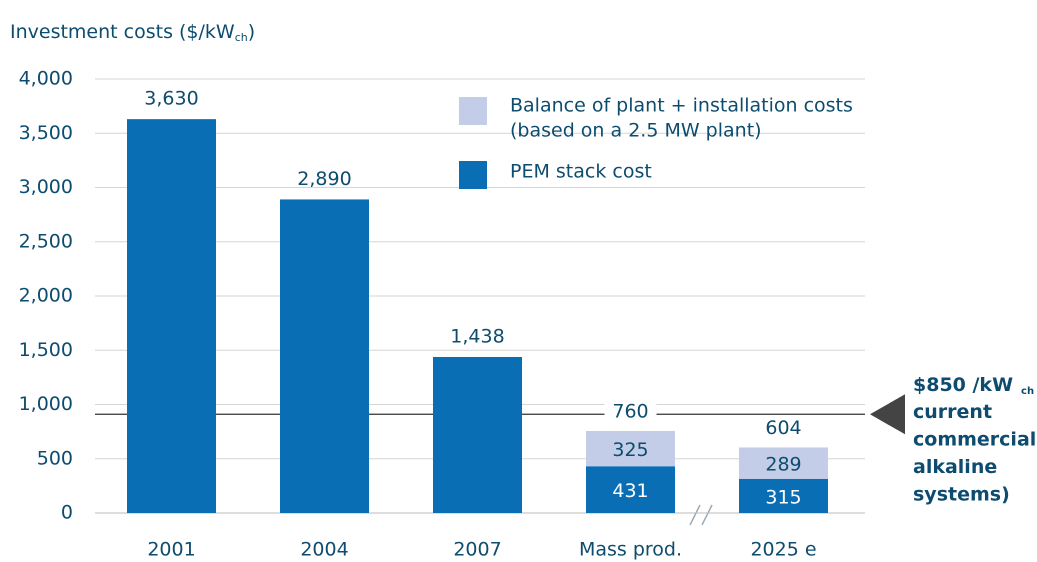 This screenshot has width=1037, height=562. What do you see at coordinates (581, 172) in the screenshot?
I see `legend-label: PEM stack cost` at bounding box center [581, 172].